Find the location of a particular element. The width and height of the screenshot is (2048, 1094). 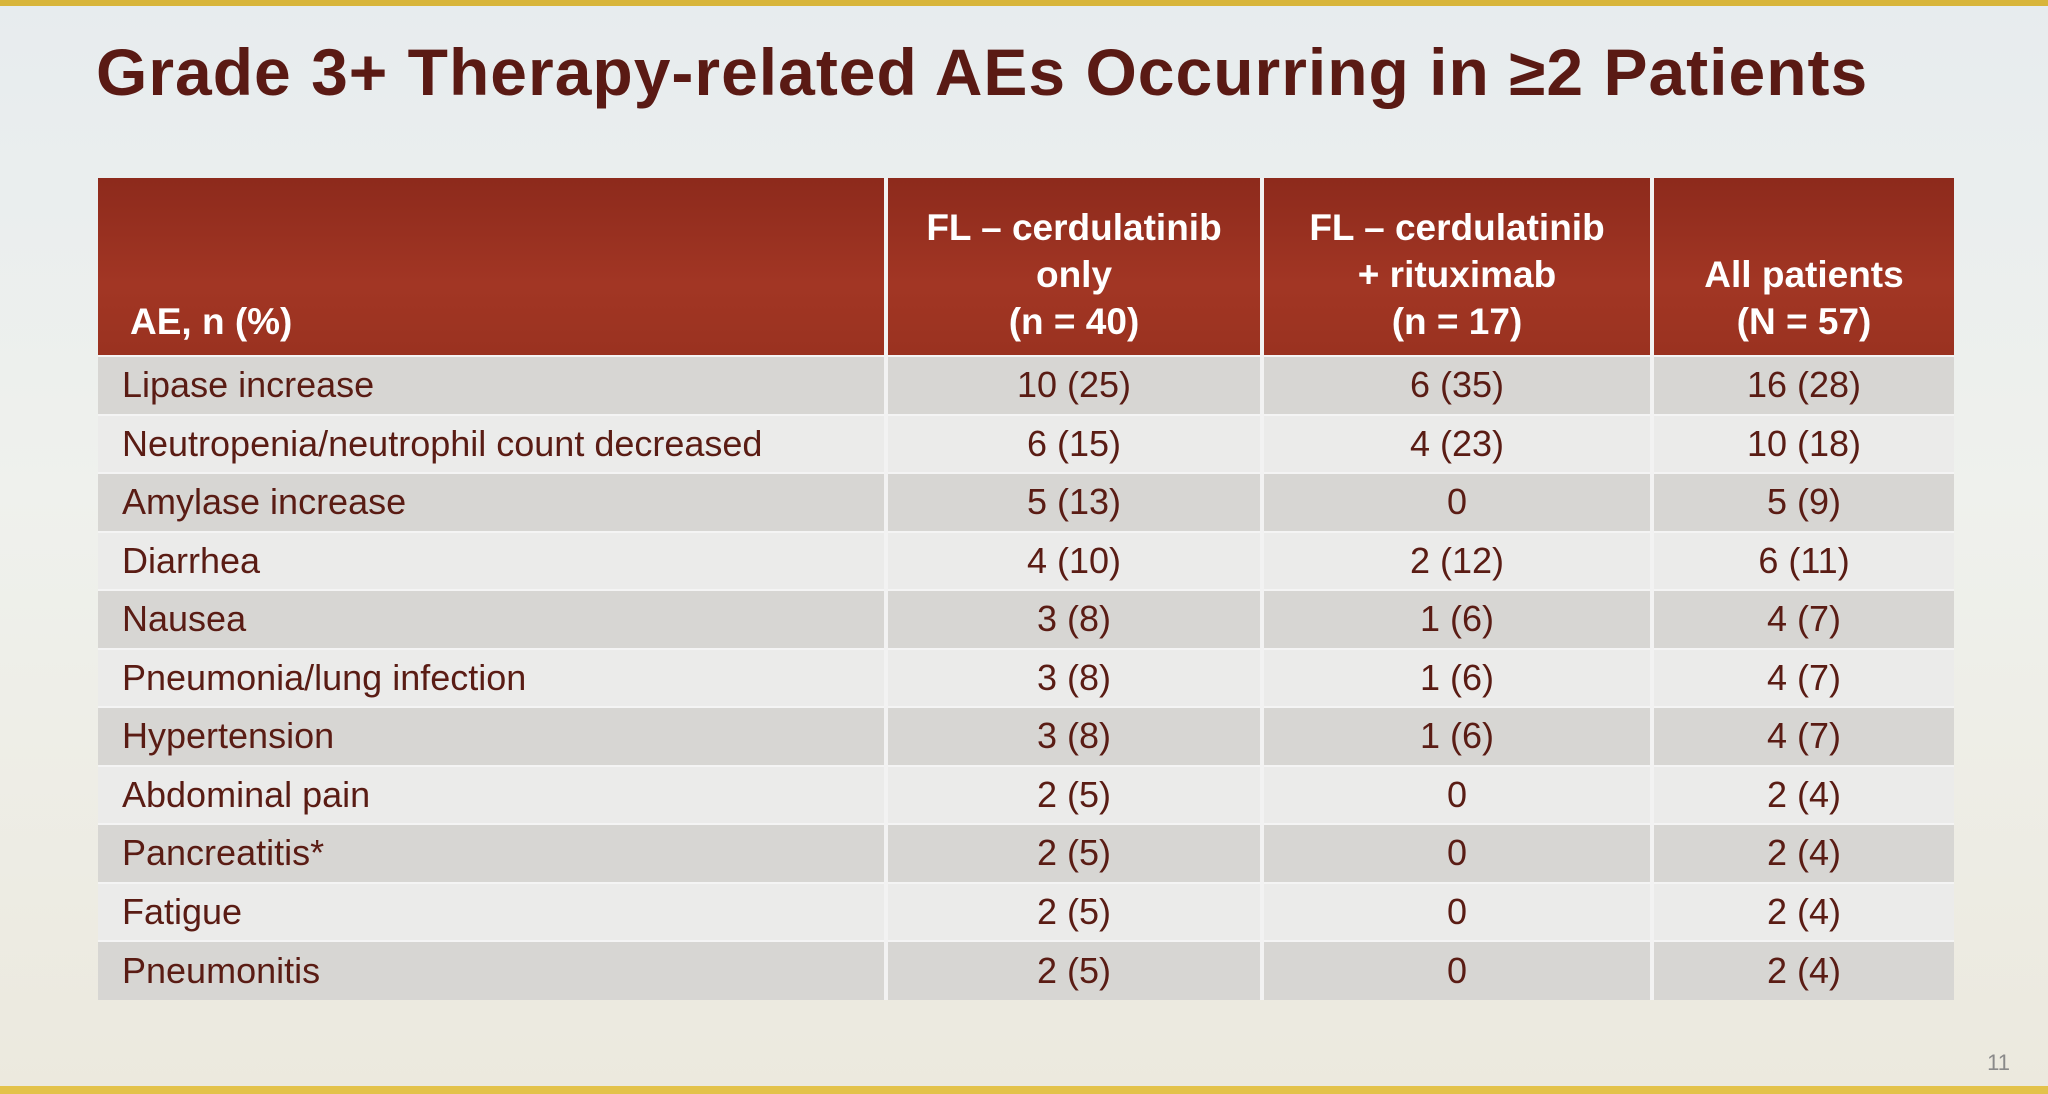

header-fl1-line-2: only is located at coordinates (1074, 274).